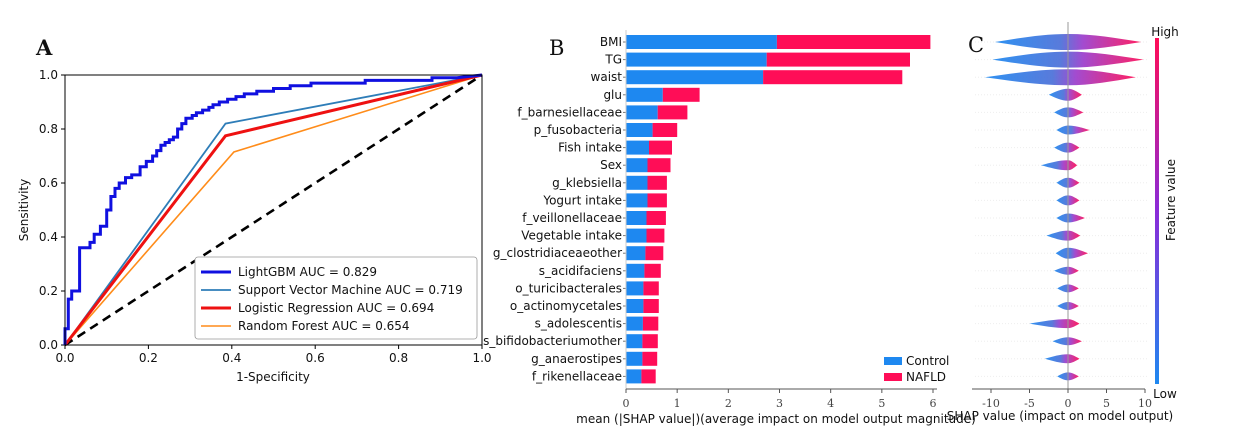 This screenshot has height=431, width=1243. I want to click on beeswarm-xtick-label: -10, so click(991, 403).